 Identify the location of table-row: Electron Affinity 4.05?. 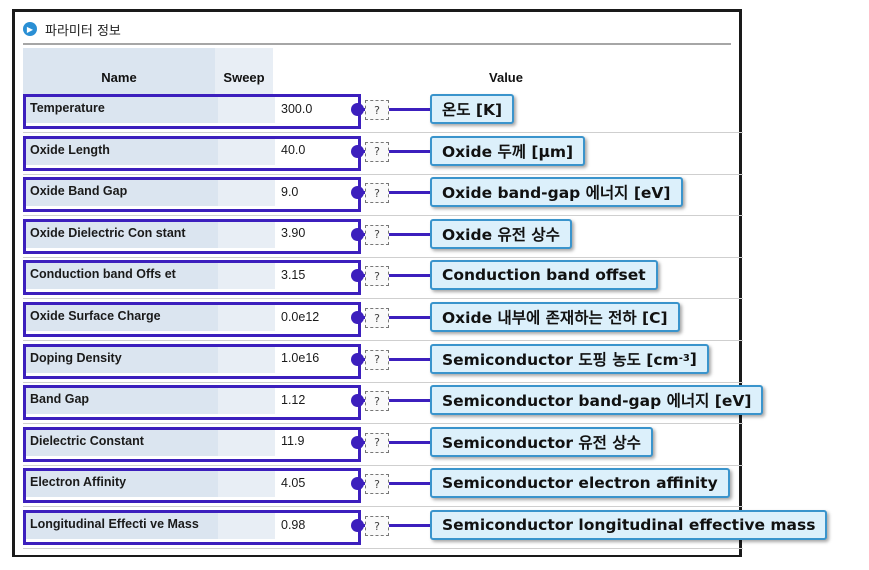
(383, 486).